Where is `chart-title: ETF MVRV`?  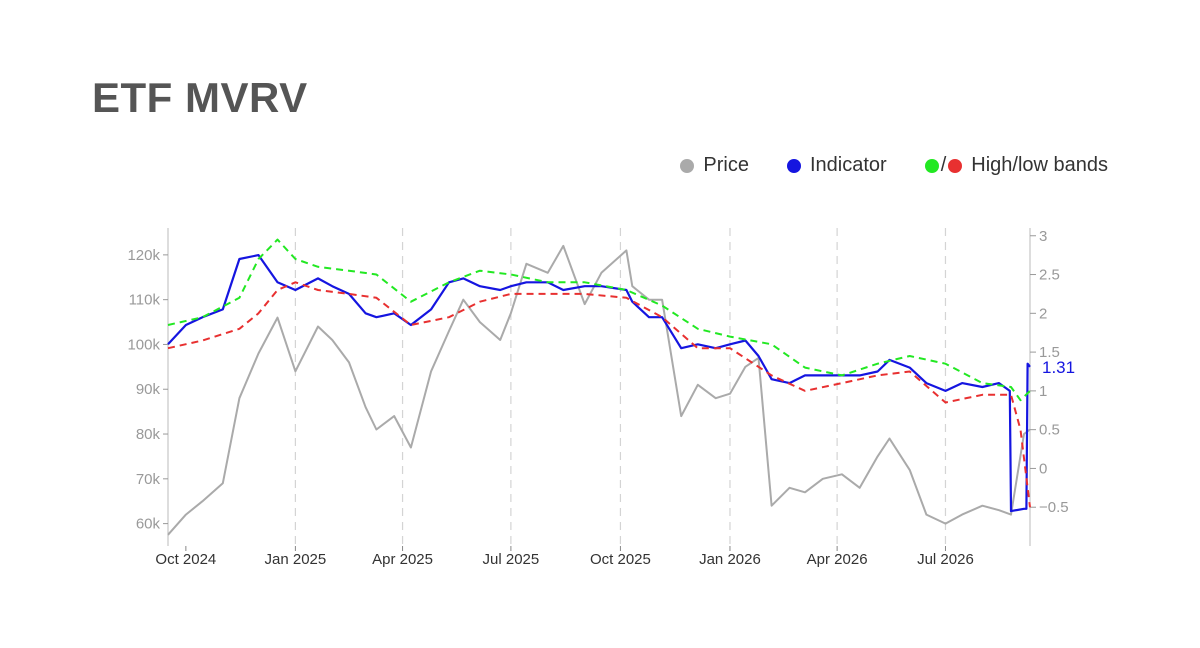
chart-title: ETF MVRV is located at coordinates (200, 97).